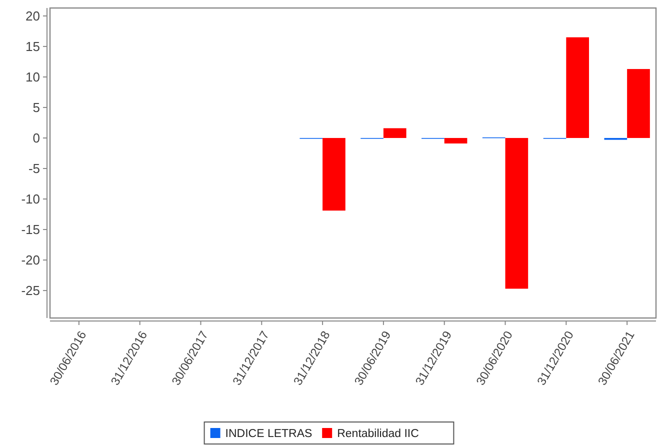 This screenshot has width=658, height=448. Describe the element at coordinates (36, 108) in the screenshot. I see `y-tick-label: 5` at that location.